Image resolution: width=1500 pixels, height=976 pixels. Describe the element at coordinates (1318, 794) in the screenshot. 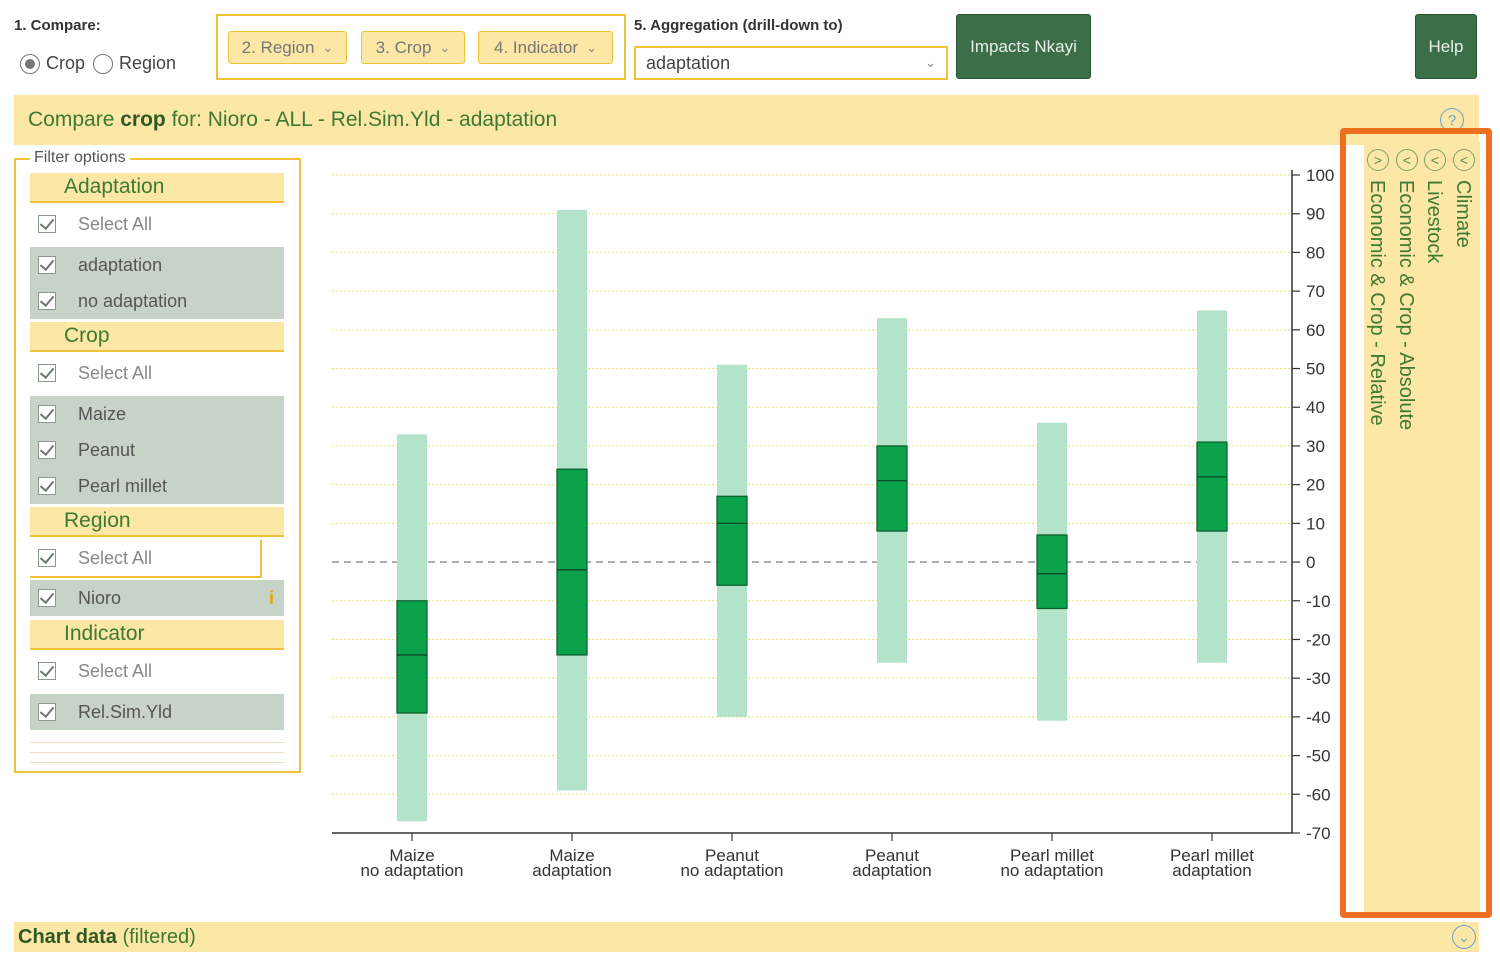

I see `y-tick-label: -60` at that location.